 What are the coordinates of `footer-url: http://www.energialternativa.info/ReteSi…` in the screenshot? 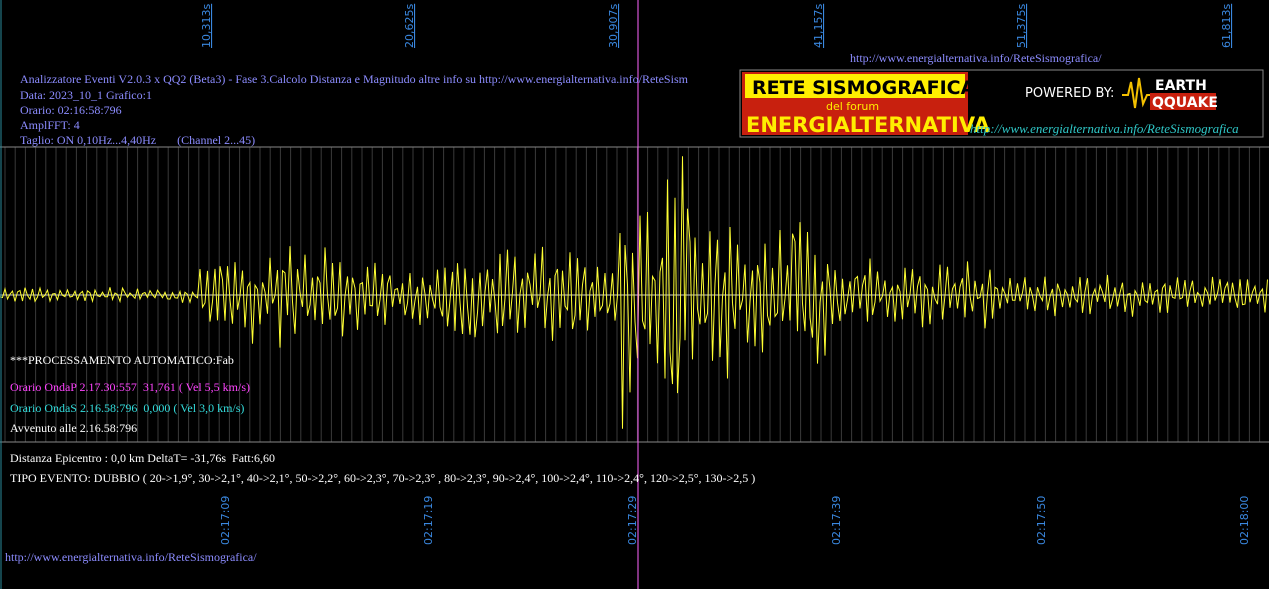 It's located at (131, 557).